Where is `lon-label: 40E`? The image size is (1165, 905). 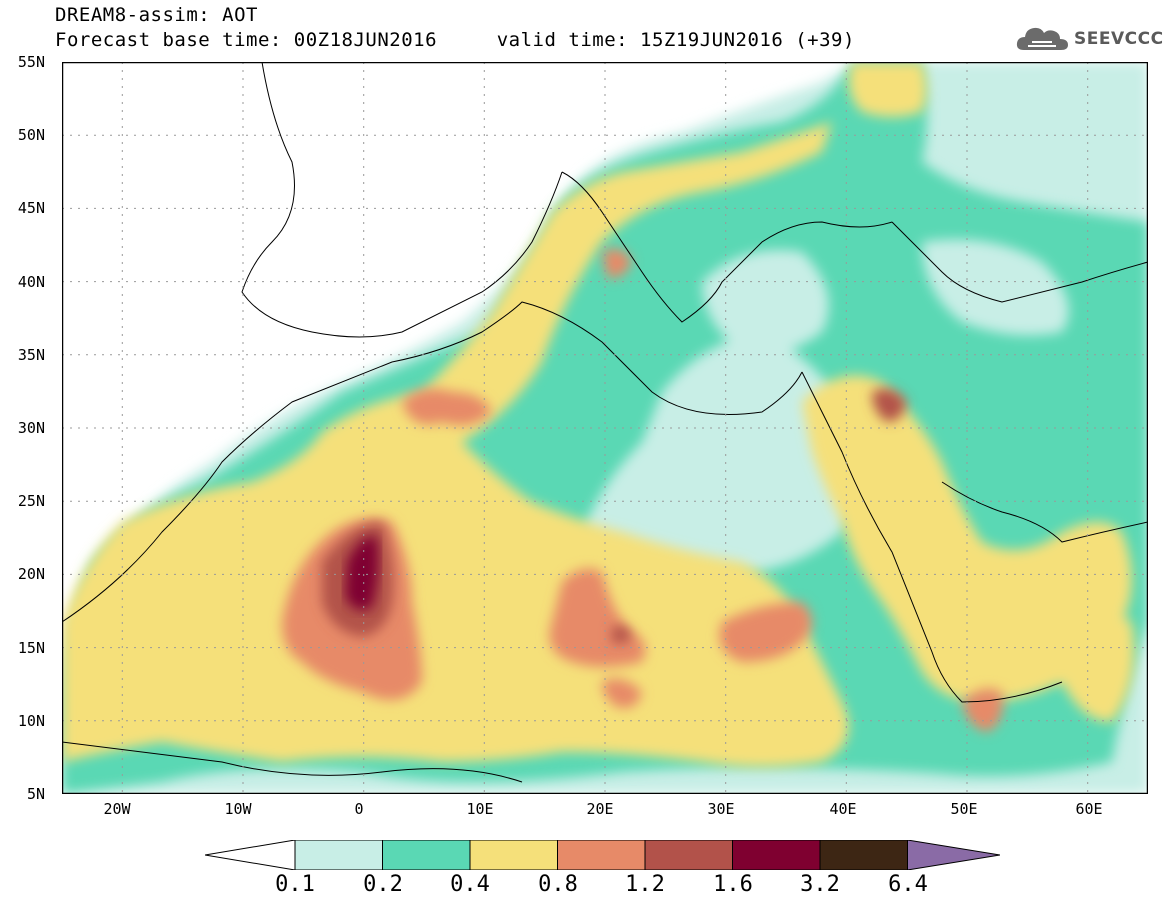 lon-label: 40E is located at coordinates (843, 809).